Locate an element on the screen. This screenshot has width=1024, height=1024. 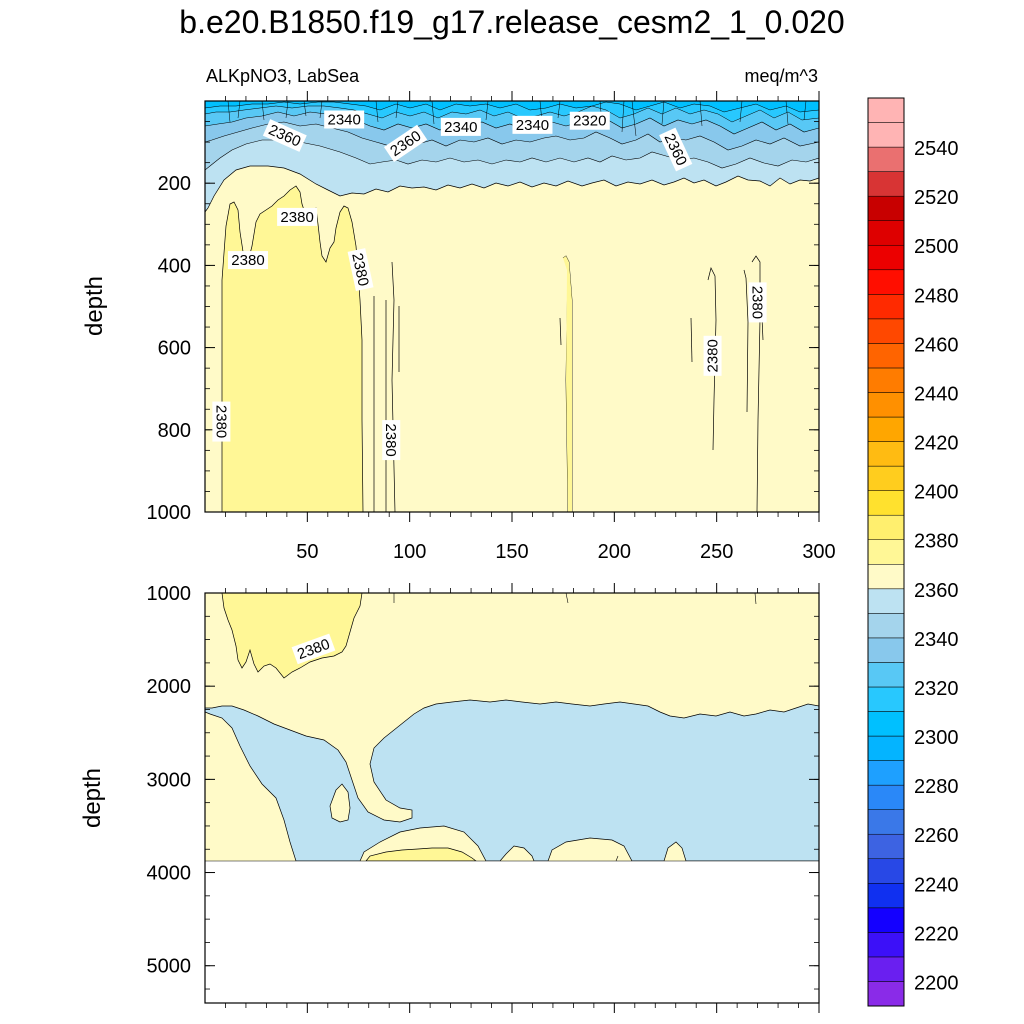
y-tick-label: 200 is located at coordinates (174, 184).